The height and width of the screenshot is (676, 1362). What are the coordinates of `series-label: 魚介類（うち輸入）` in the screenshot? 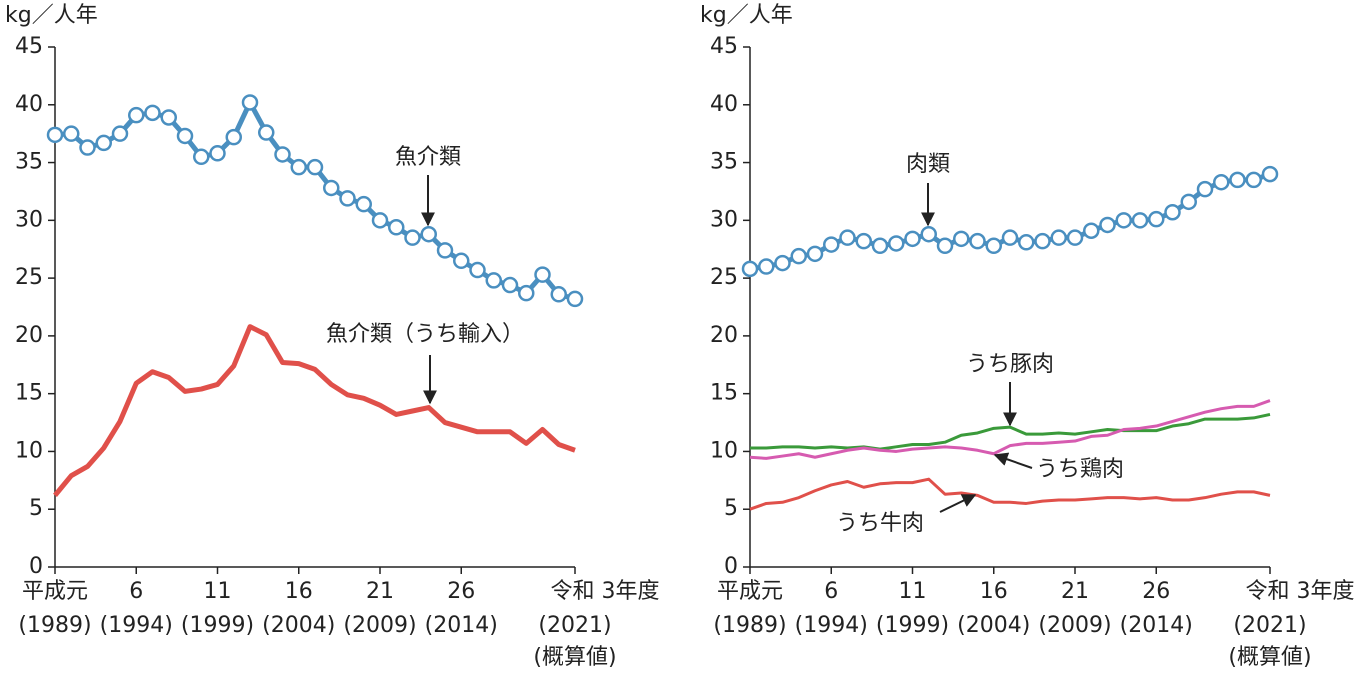 It's located at (425, 334).